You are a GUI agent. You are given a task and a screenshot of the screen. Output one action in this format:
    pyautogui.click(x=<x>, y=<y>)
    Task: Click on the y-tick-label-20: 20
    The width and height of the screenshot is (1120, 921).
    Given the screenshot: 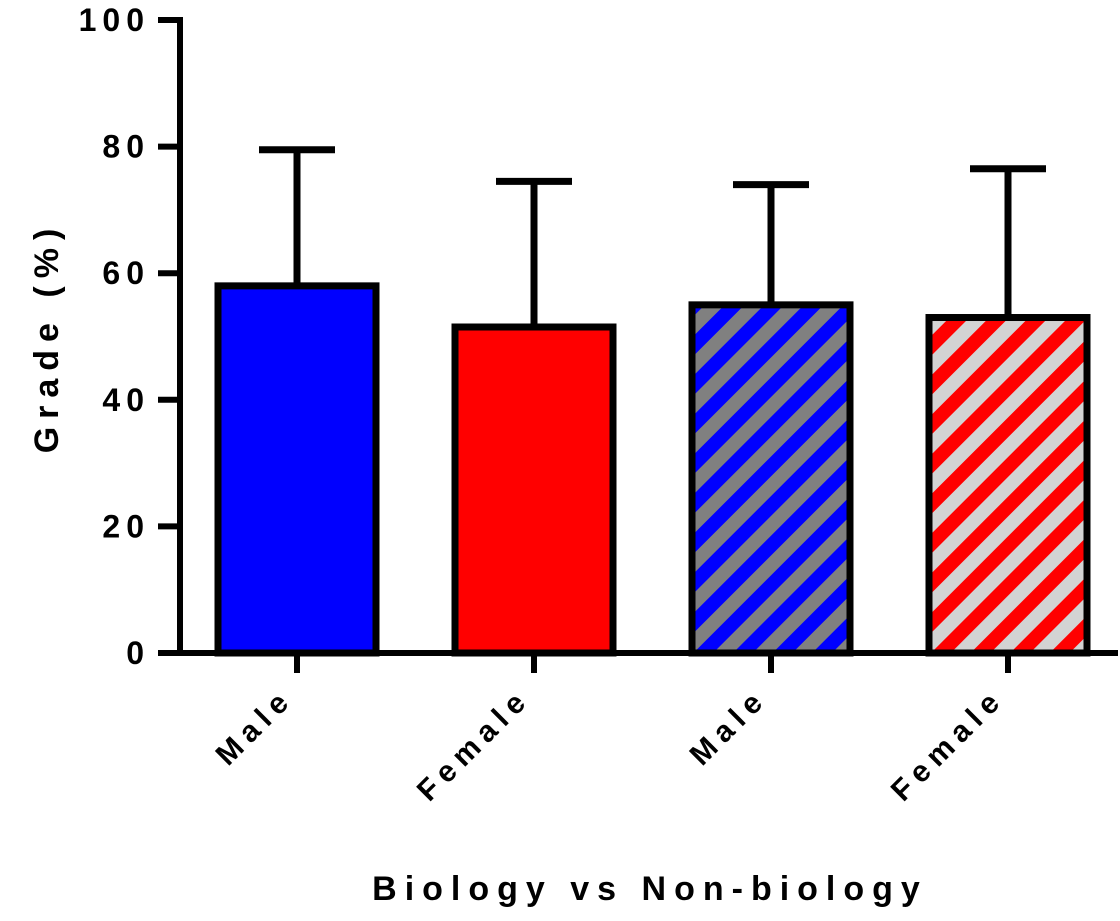 What is the action you would take?
    pyautogui.click(x=126, y=526)
    